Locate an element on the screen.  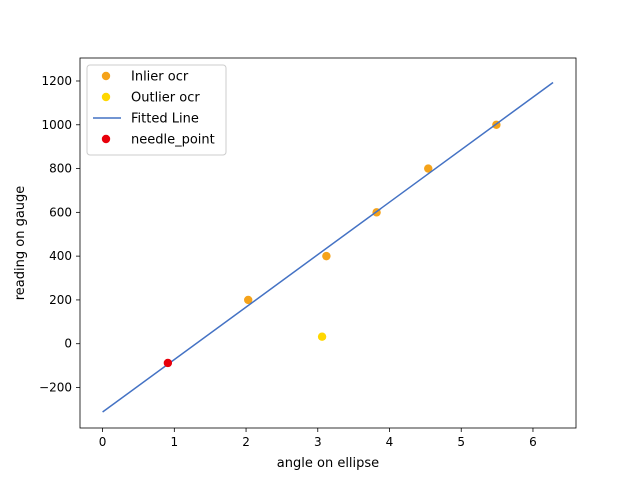
x-tick-label: 0 is located at coordinates (103, 442).